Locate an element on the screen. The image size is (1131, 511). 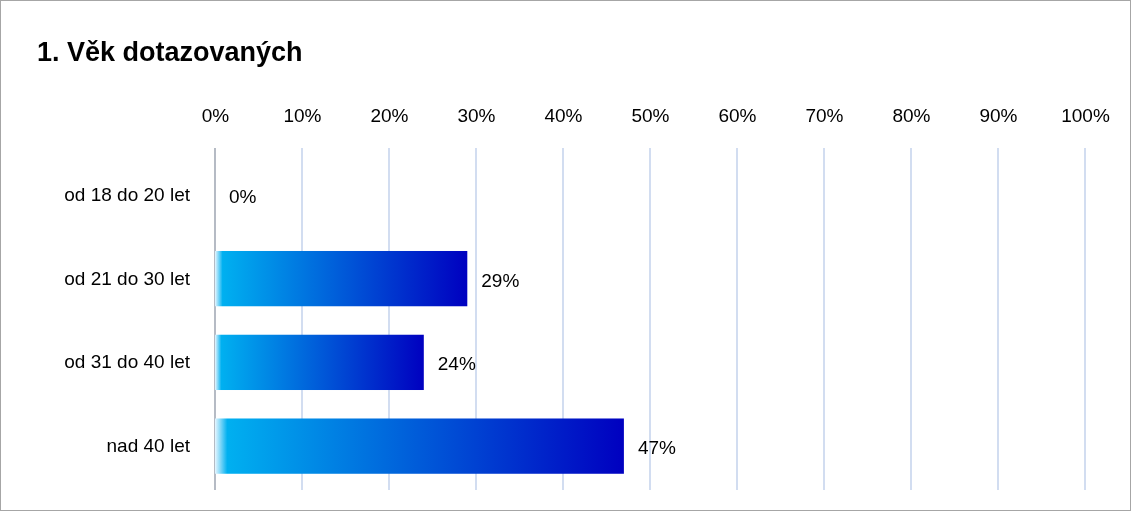
x-tick-label: 0% is located at coordinates (215, 115).